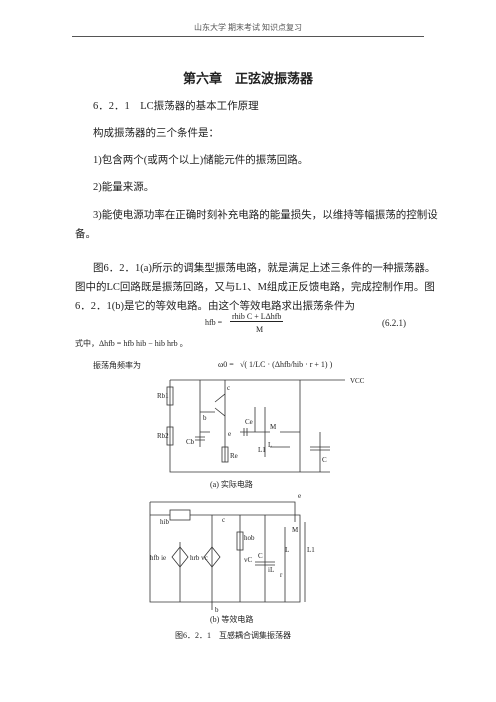 This screenshot has height=702, width=496. Describe the element at coordinates (156, 133) in the screenshot. I see `paragraph: 构成振荡器的三个条件是：` at that location.